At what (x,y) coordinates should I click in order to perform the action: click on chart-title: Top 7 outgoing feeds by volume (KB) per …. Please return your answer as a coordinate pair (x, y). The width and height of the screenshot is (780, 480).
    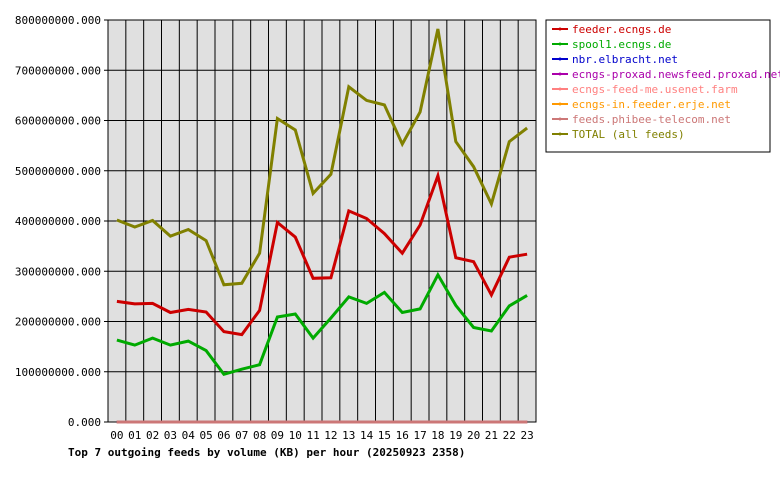
    Looking at the image, I should click on (266, 452).